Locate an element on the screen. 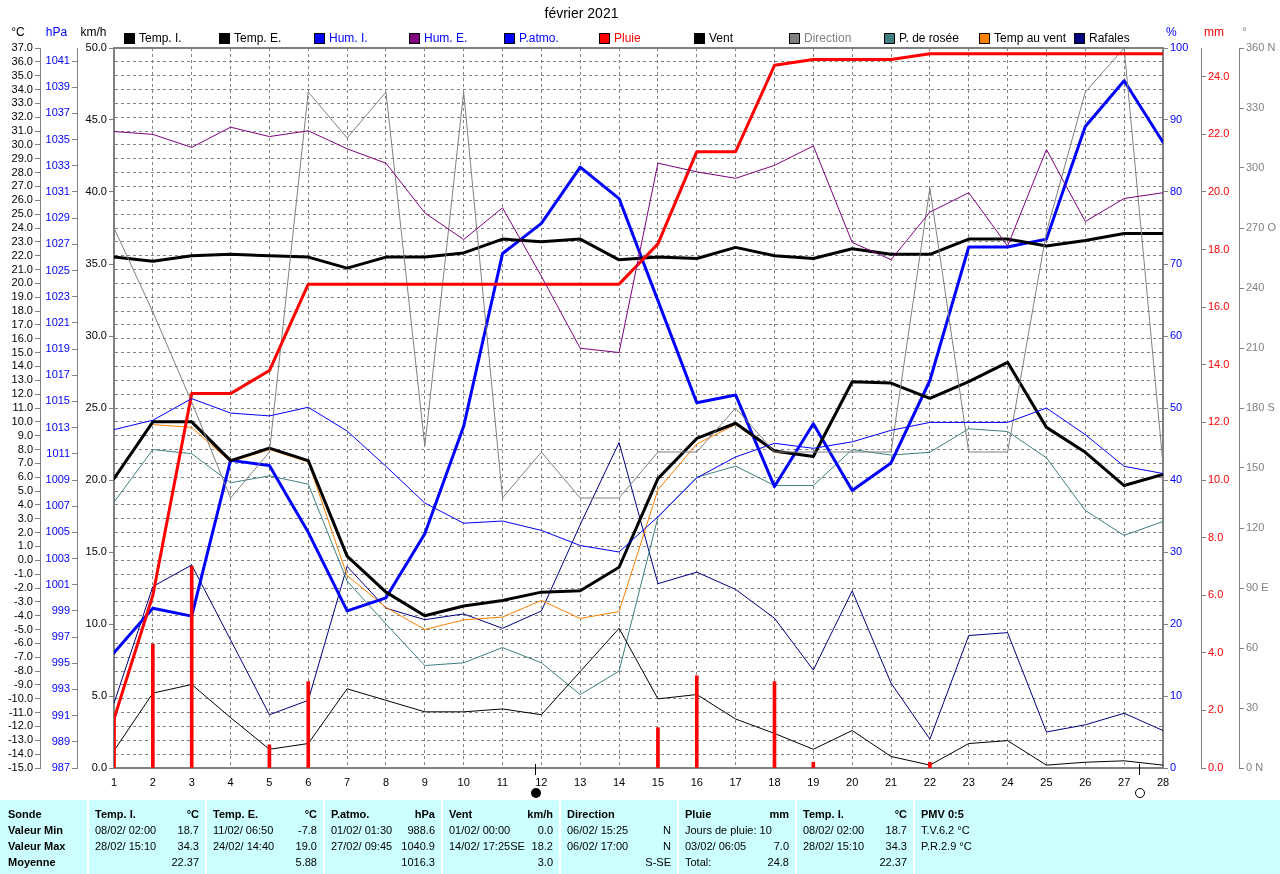 The height and width of the screenshot is (874, 1280). y2-tick-label: 16.0 is located at coordinates (1219, 306).